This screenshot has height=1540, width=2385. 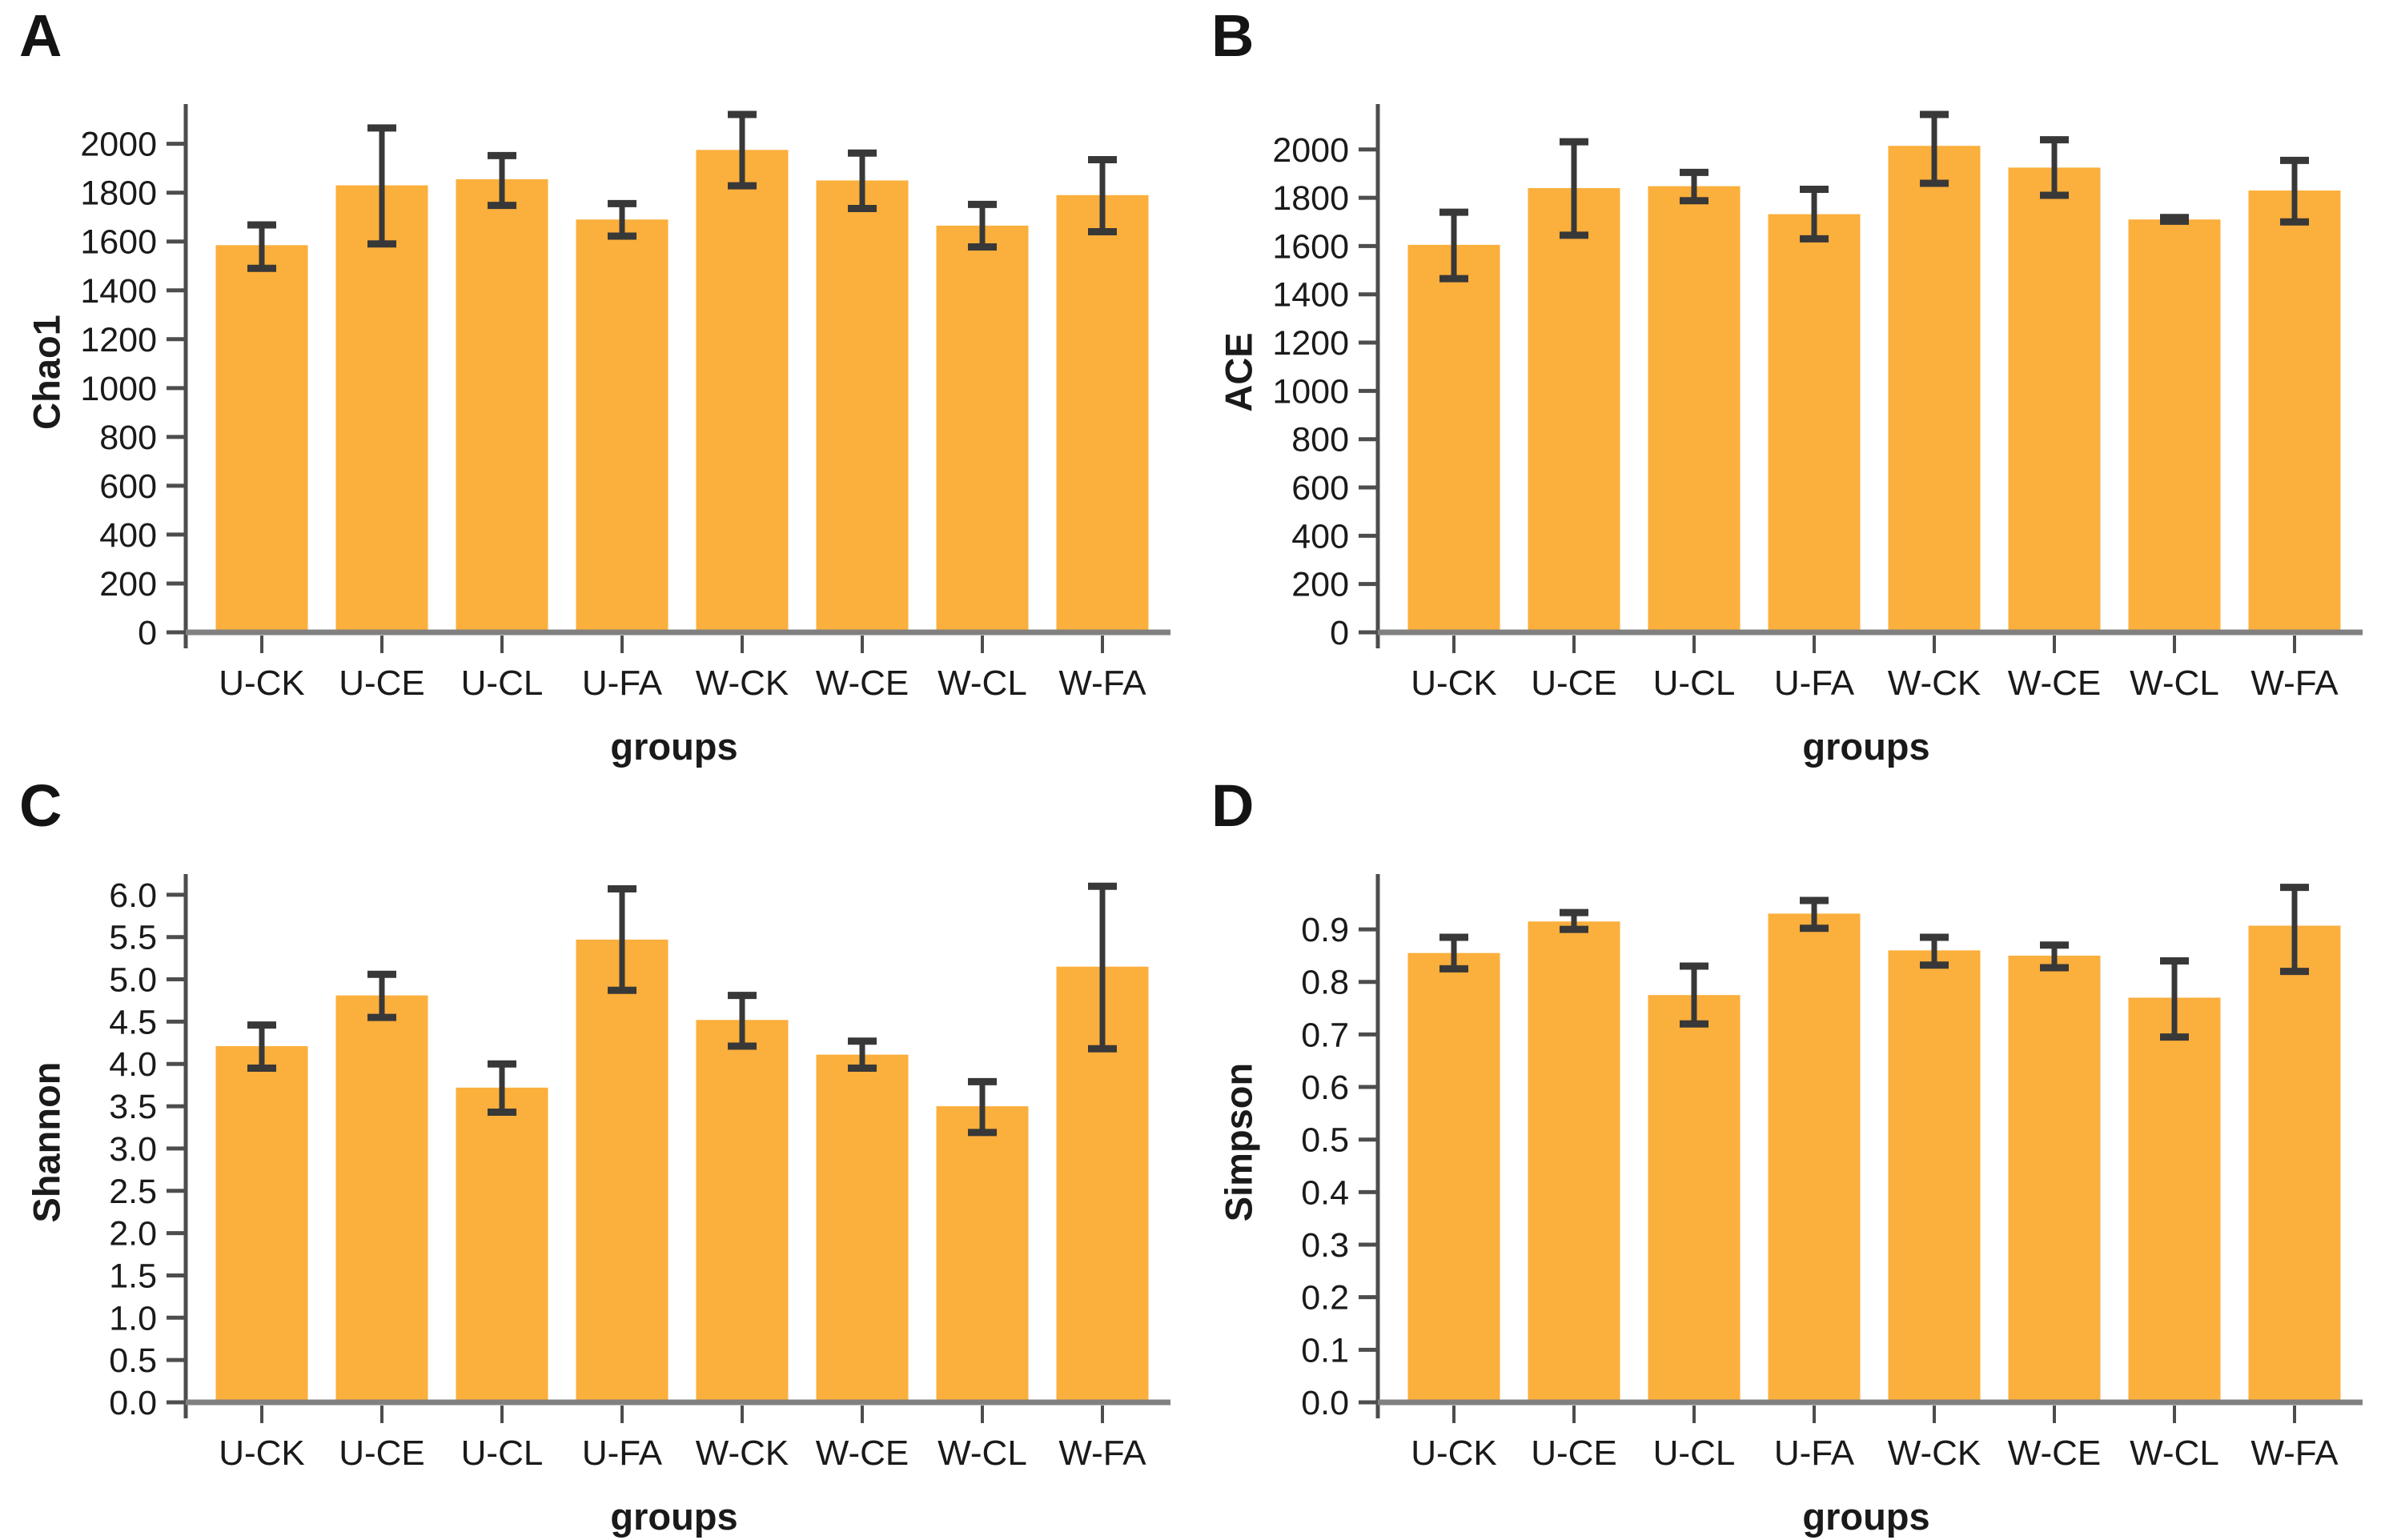 What do you see at coordinates (1814, 683) in the screenshot?
I see `x-category-label-U-FA: U-FA` at bounding box center [1814, 683].